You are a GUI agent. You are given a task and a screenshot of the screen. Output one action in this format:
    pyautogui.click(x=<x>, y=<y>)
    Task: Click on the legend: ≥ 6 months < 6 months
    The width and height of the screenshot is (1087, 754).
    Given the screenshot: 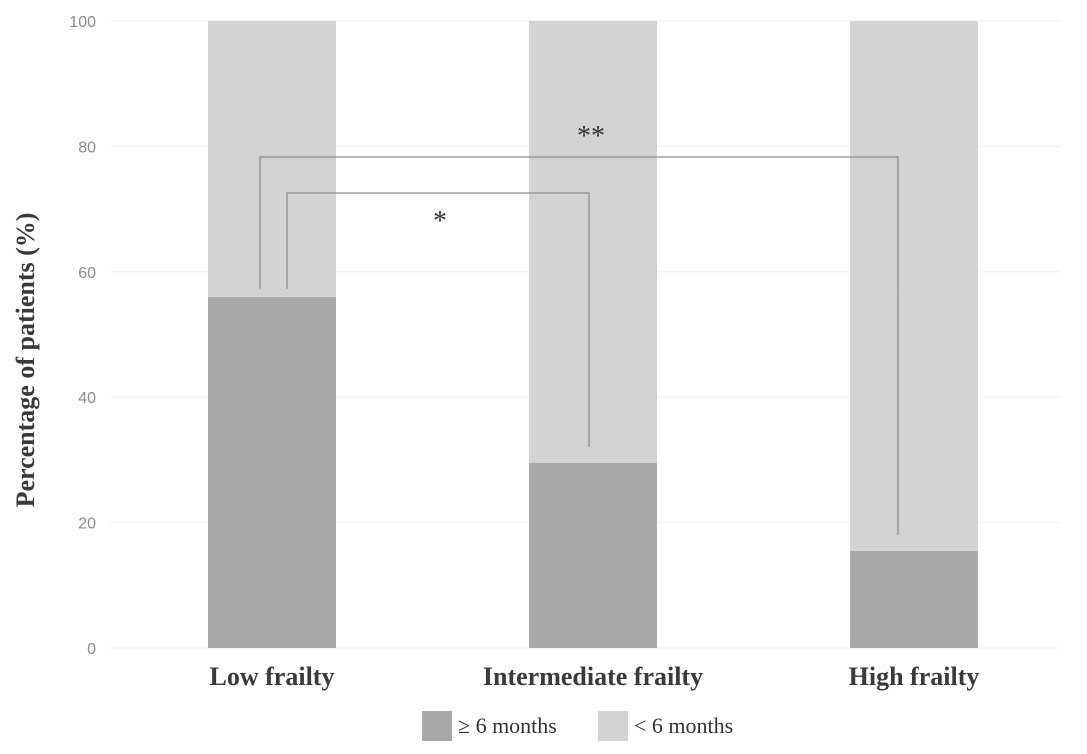 What is the action you would take?
    pyautogui.click(x=577, y=726)
    